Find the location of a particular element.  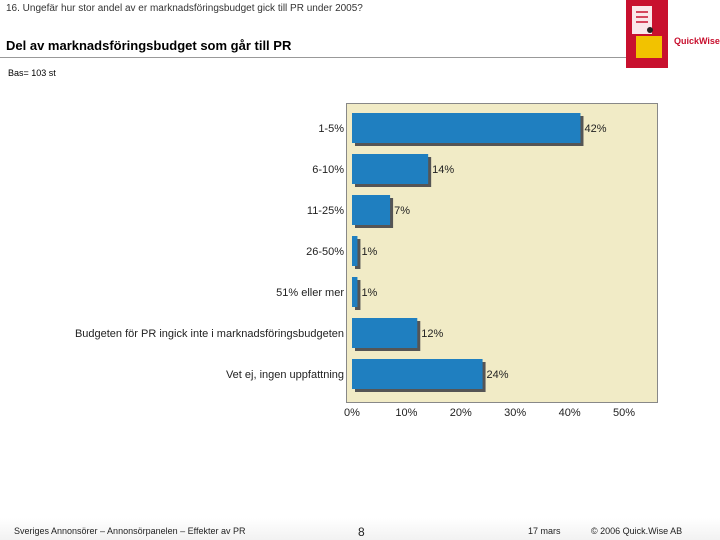

data-label: 12% is located at coordinates (432, 334).